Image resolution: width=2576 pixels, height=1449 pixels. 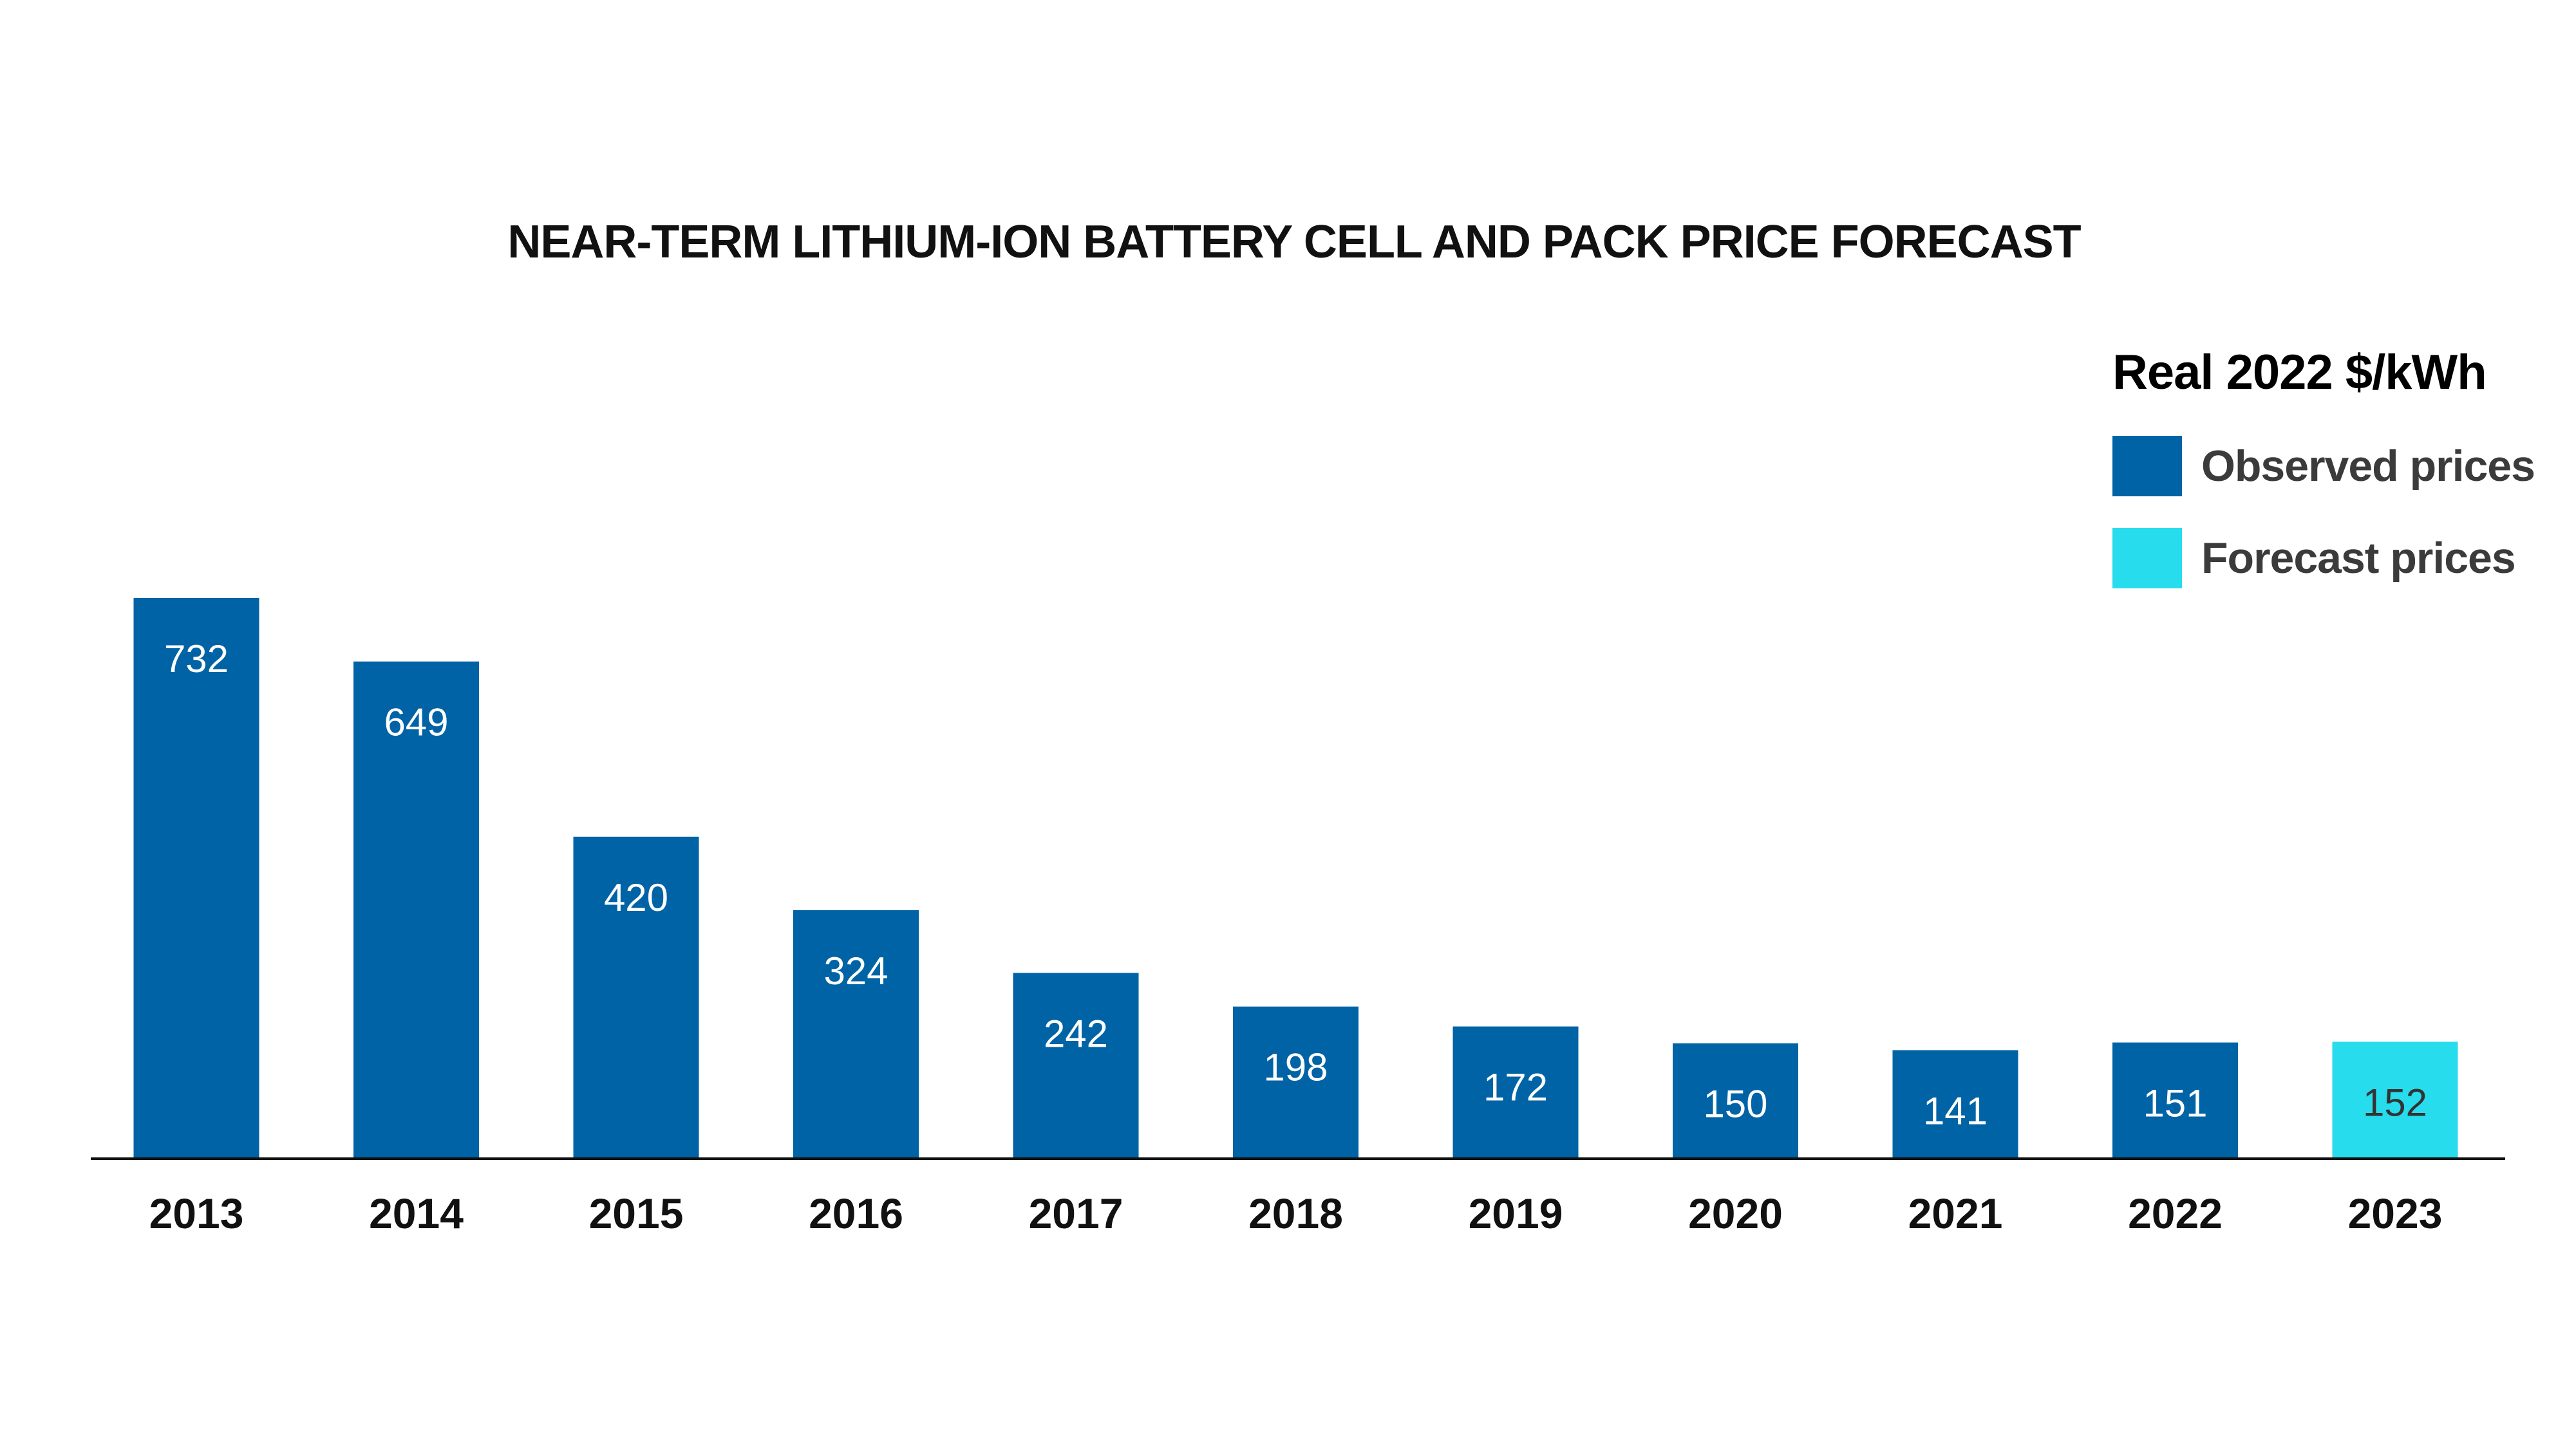 I want to click on data-label-2013: 732, so click(x=196, y=658).